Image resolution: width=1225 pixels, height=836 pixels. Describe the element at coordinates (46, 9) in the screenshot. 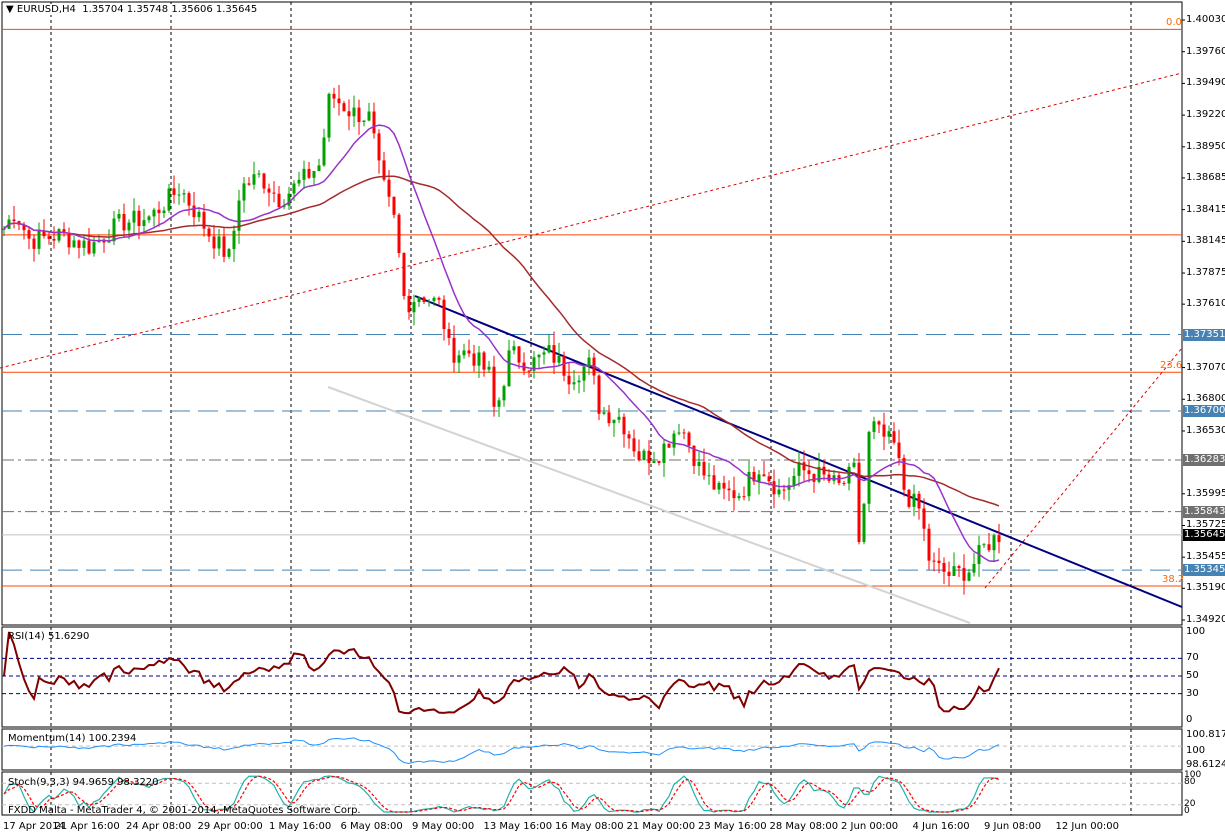

I see `symbol-label: EURUSD,H4` at that location.